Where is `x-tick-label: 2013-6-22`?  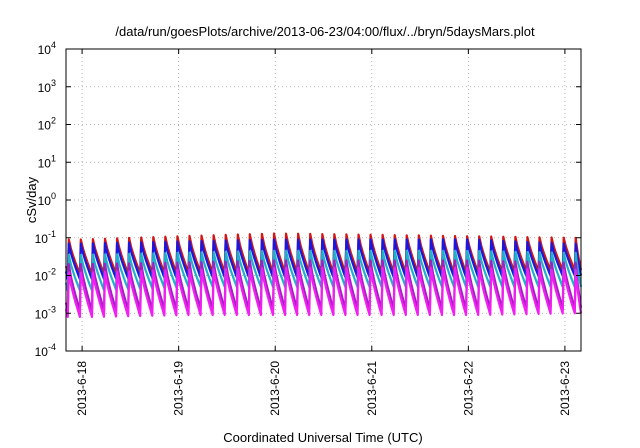
x-tick-label: 2013-6-22 is located at coordinates (468, 388).